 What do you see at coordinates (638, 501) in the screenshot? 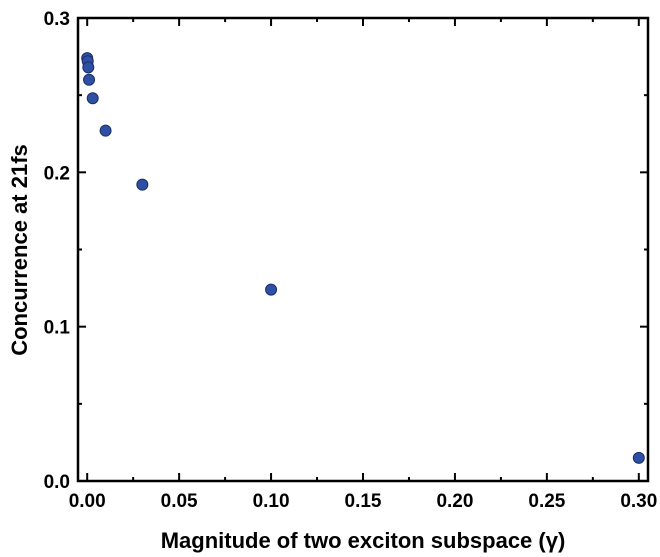
I see `x-tick-label: 0.30` at bounding box center [638, 501].